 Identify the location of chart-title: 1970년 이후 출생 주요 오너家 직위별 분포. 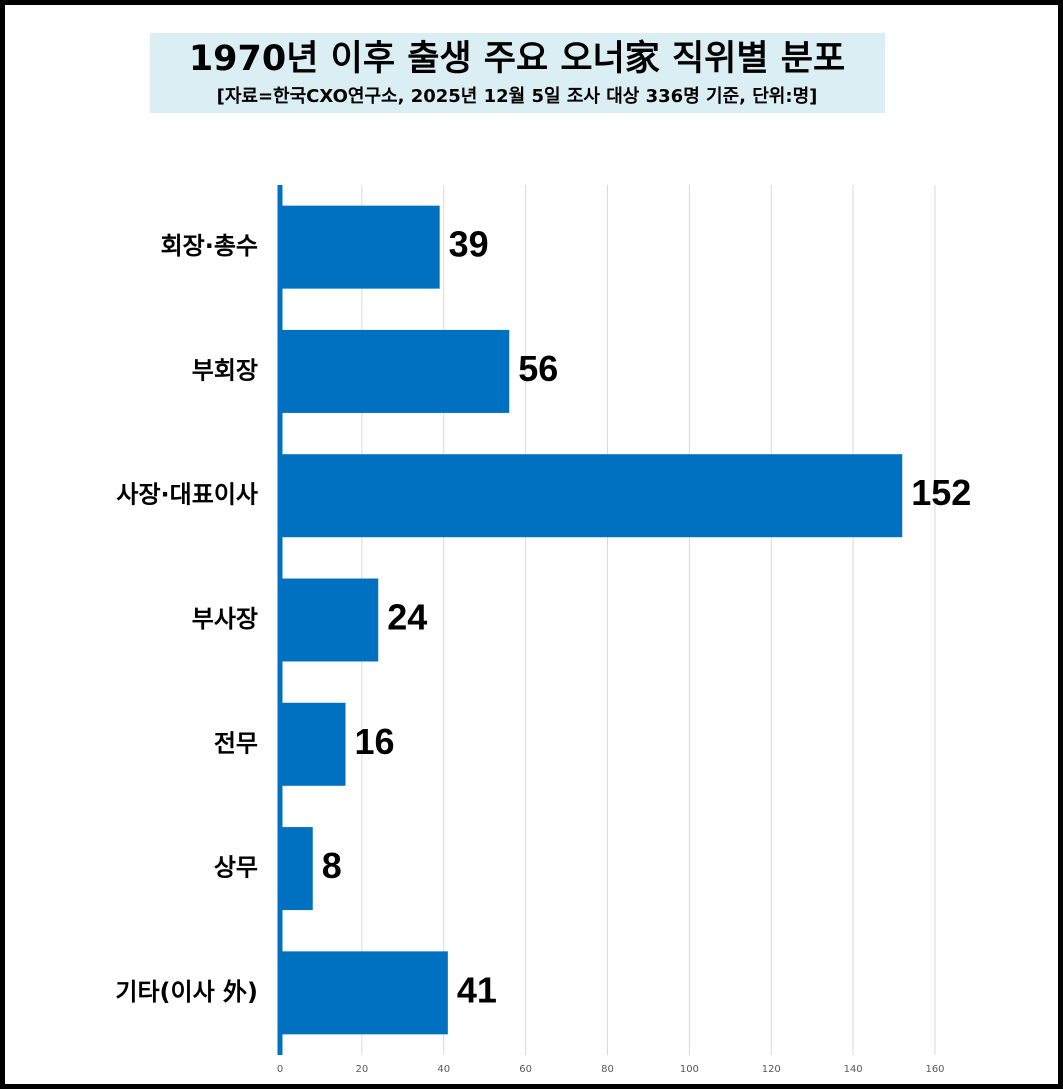
(517, 59).